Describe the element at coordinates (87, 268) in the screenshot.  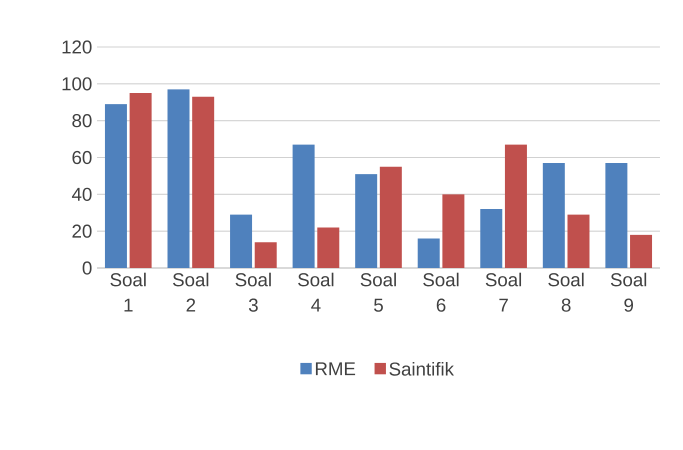
I see `y-tick-label: 0` at that location.